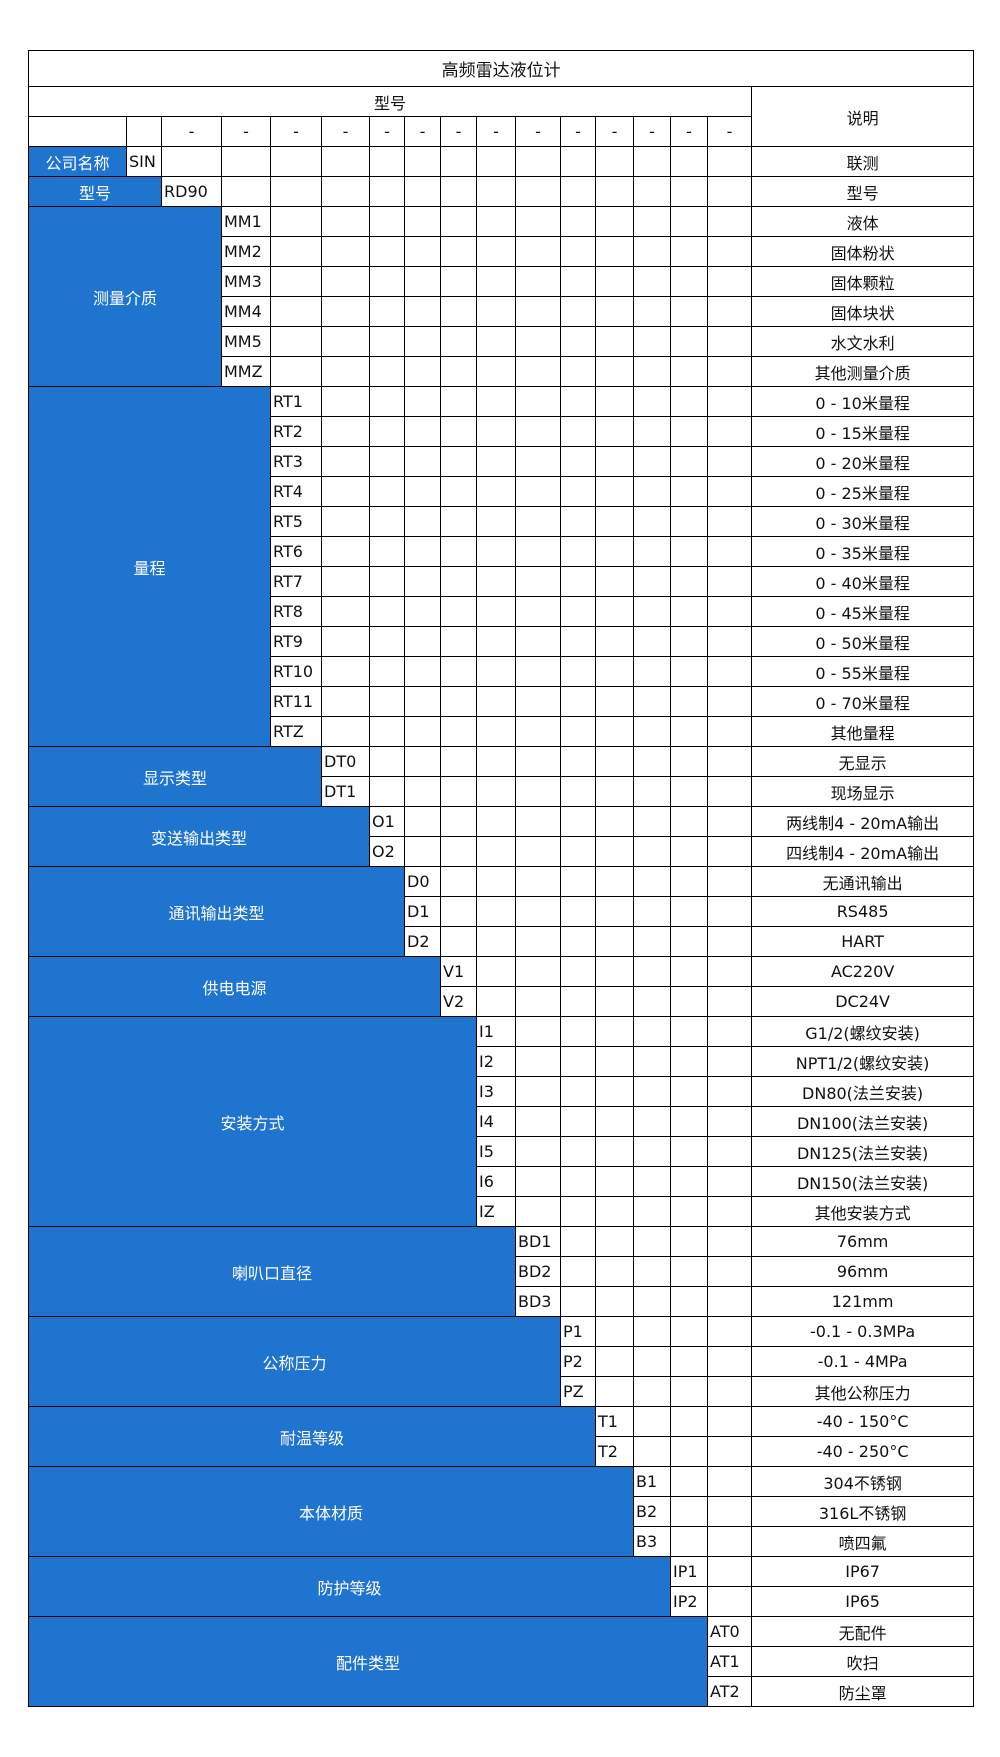 The height and width of the screenshot is (1757, 1000). Describe the element at coordinates (862, 1571) in the screenshot. I see `option-description: IP67` at that location.